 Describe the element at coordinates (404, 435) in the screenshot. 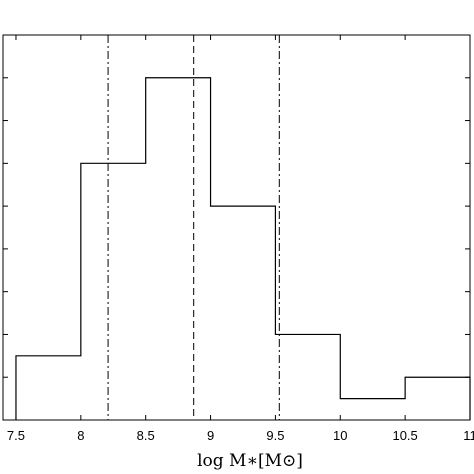

I see `x-tick-label: 10.5` at that location.